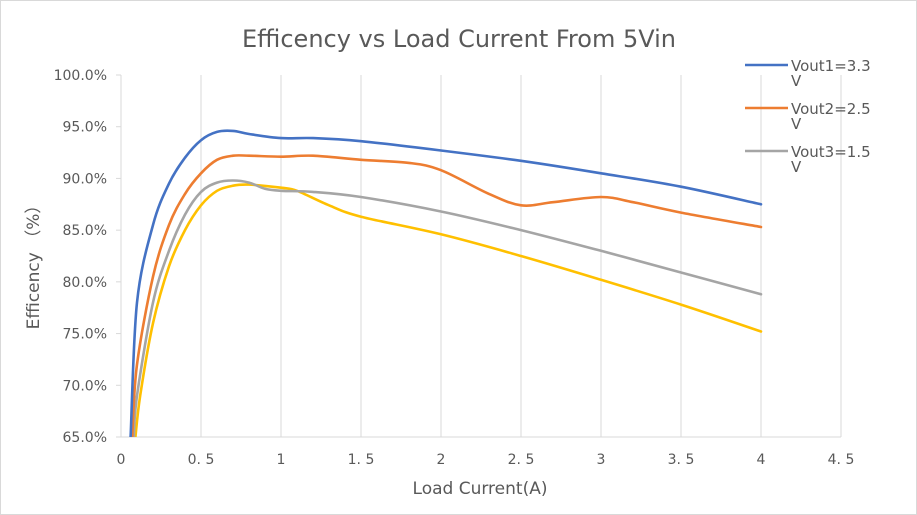  Describe the element at coordinates (441, 460) in the screenshot. I see `x-tick-label: 2` at that location.